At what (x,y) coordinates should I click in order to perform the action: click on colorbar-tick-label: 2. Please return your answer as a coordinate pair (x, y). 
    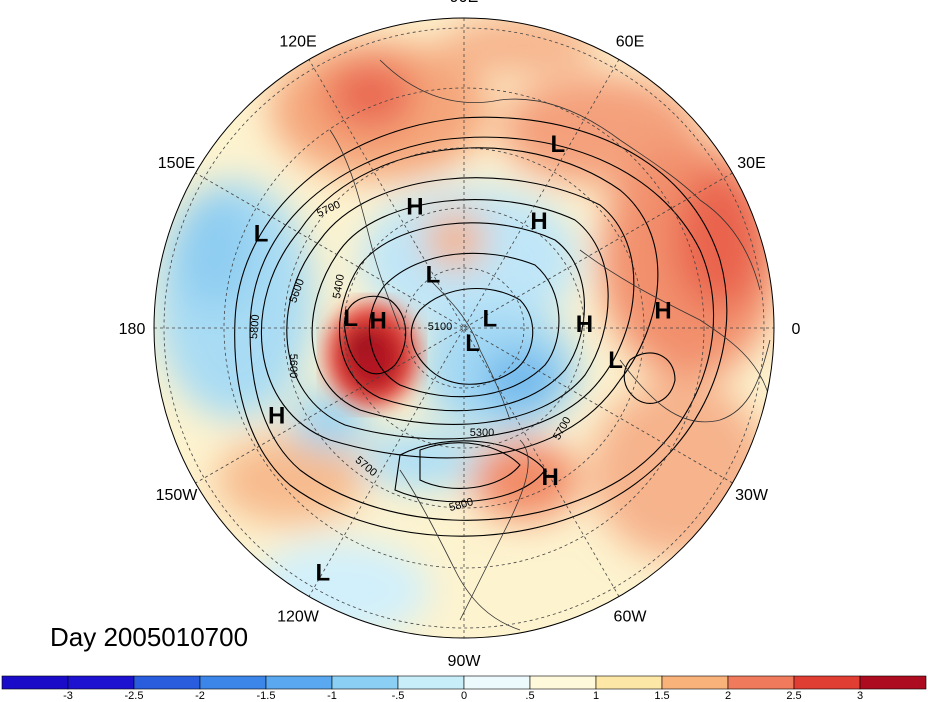
    Looking at the image, I should click on (728, 696).